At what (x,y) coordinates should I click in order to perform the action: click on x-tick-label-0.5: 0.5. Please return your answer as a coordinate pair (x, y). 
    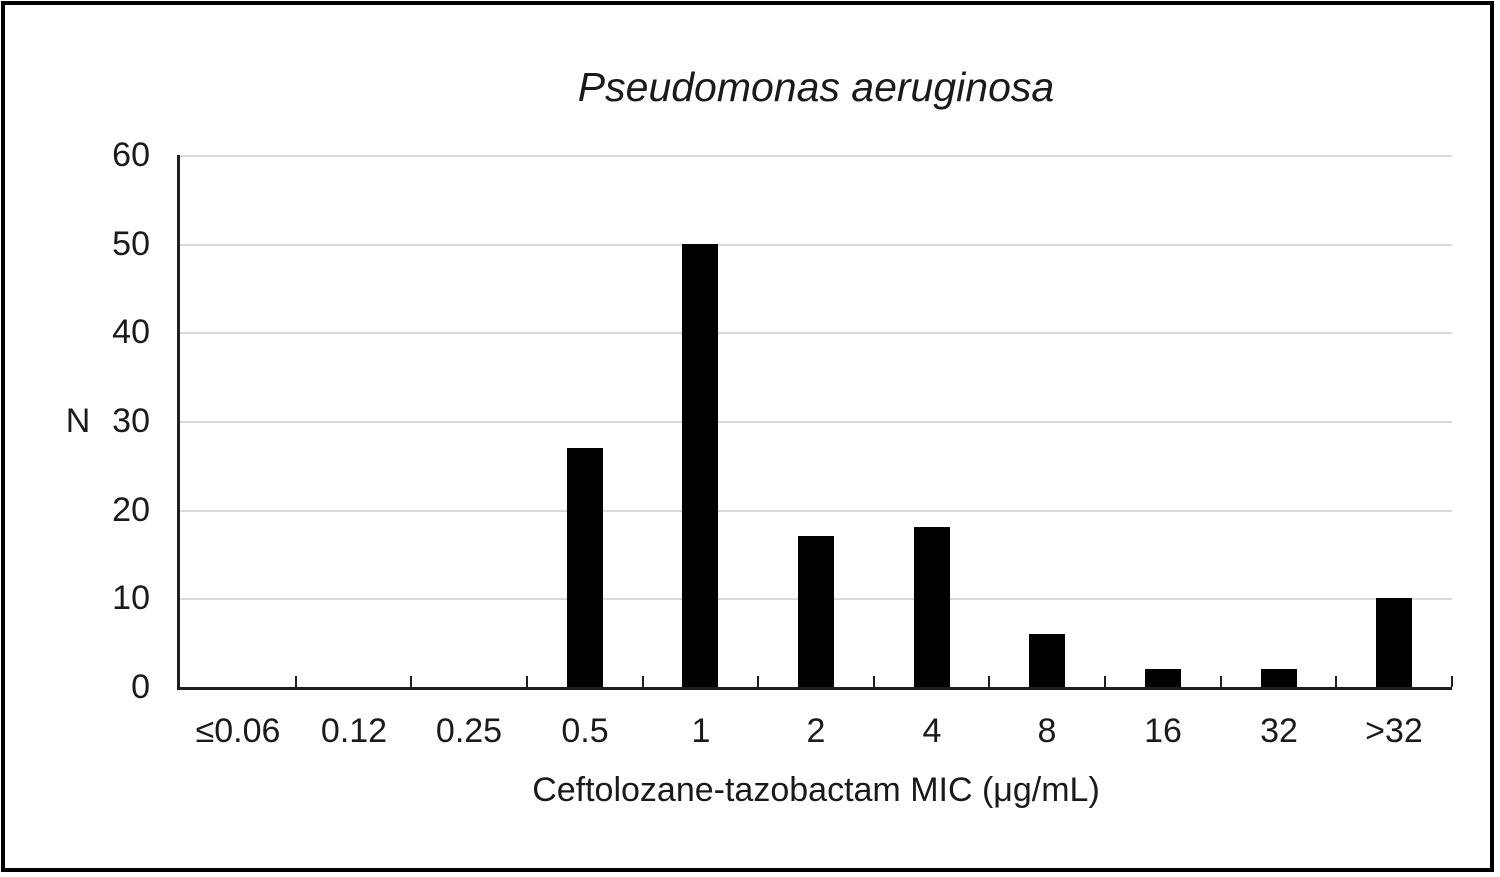
    Looking at the image, I should click on (585, 731).